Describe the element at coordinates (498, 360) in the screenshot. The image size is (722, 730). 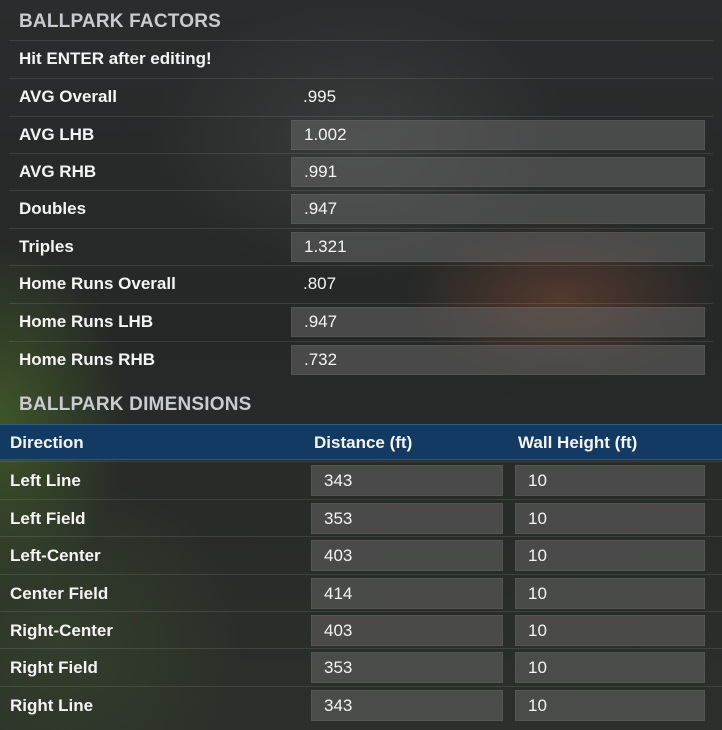
I see `hr-rhb-input` at that location.